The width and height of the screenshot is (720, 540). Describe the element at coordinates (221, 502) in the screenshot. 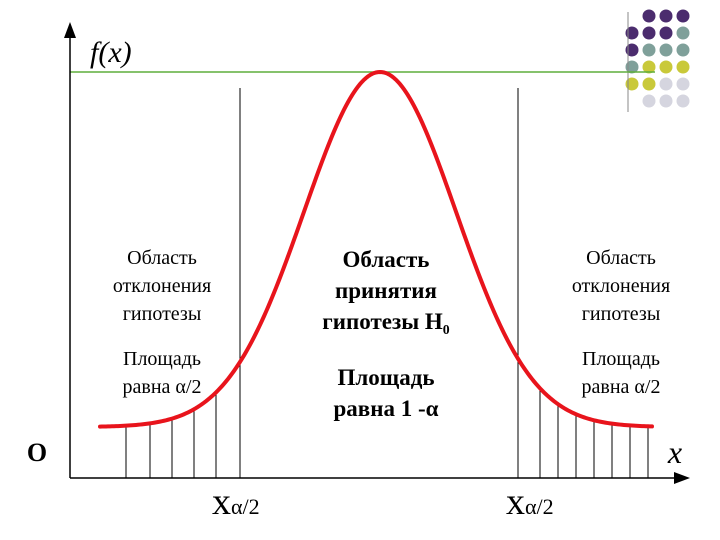

I see `left-critical-base: x` at that location.